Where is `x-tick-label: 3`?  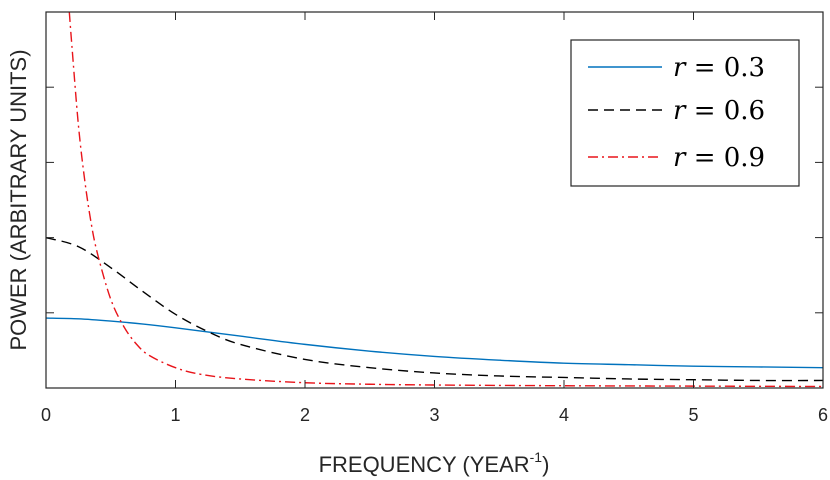 x-tick-label: 3 is located at coordinates (434, 415).